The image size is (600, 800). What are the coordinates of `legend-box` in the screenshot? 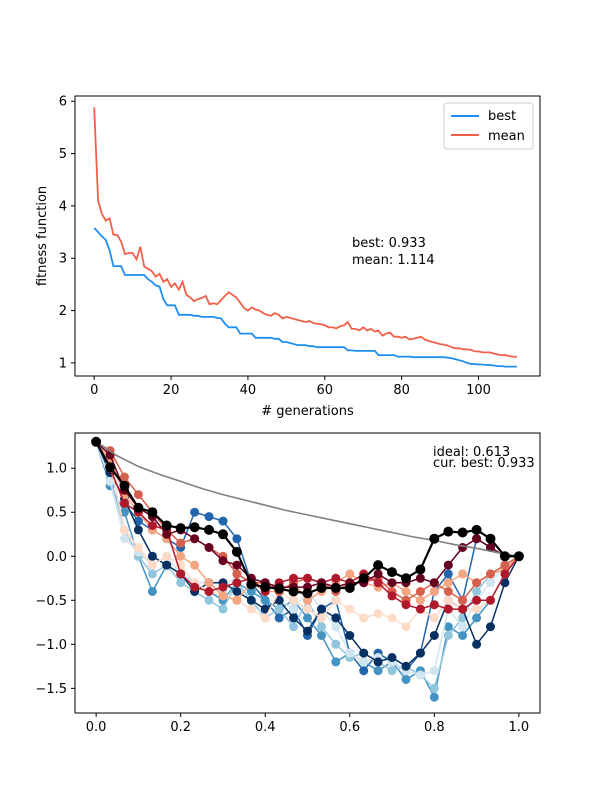 It's located at (488, 126).